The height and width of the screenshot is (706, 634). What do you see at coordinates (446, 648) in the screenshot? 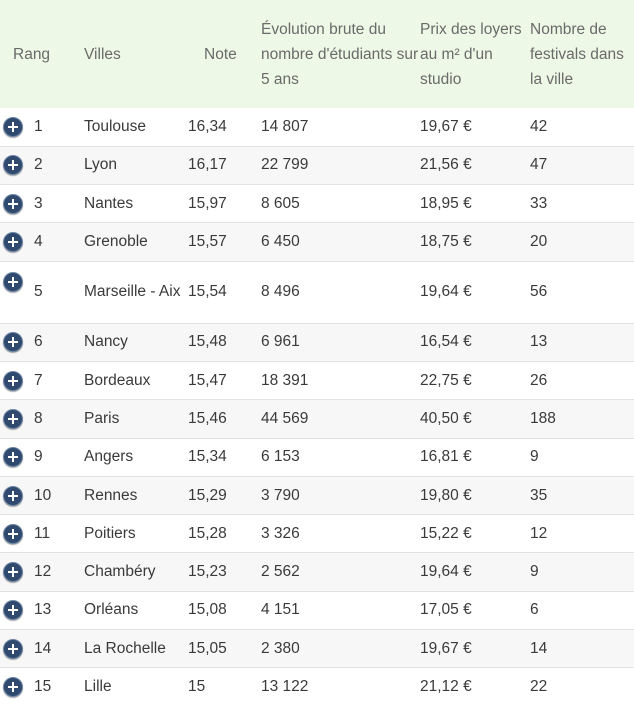
I see `cell-prix: 19,67 €` at bounding box center [446, 648].